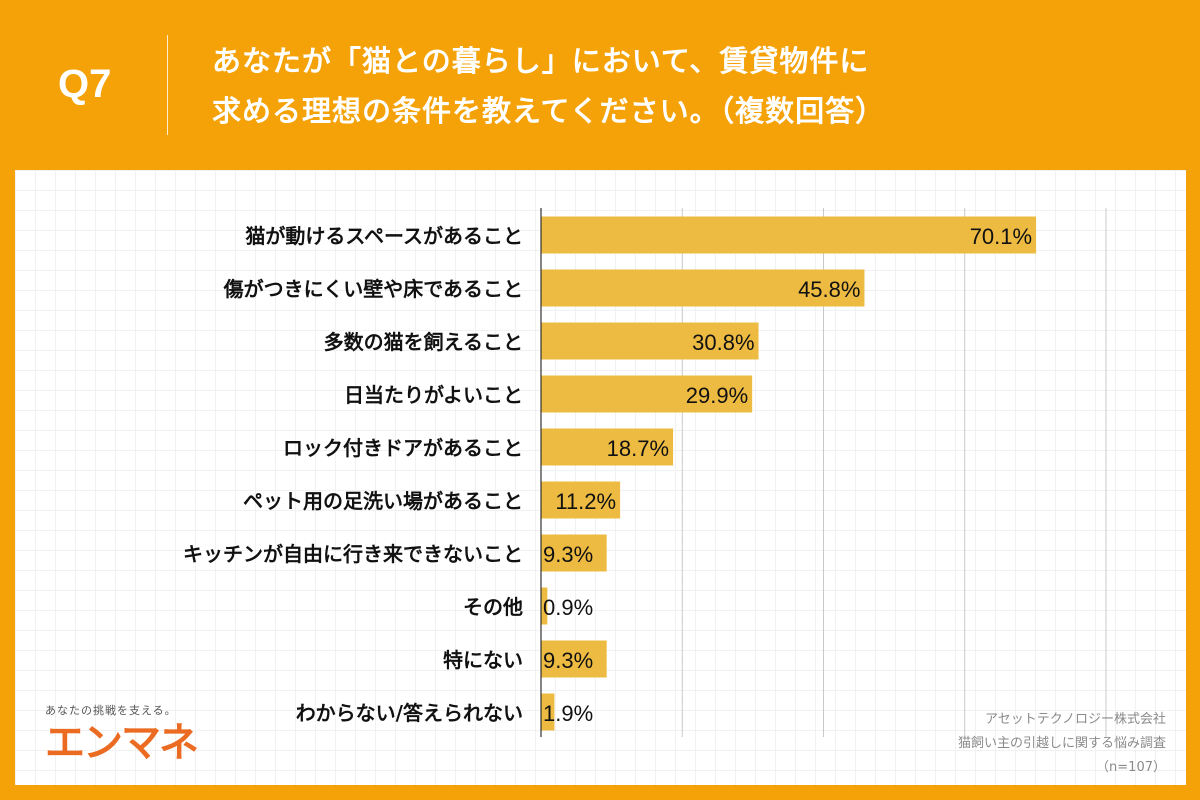  I want to click on question-number: Q7, so click(85, 84).